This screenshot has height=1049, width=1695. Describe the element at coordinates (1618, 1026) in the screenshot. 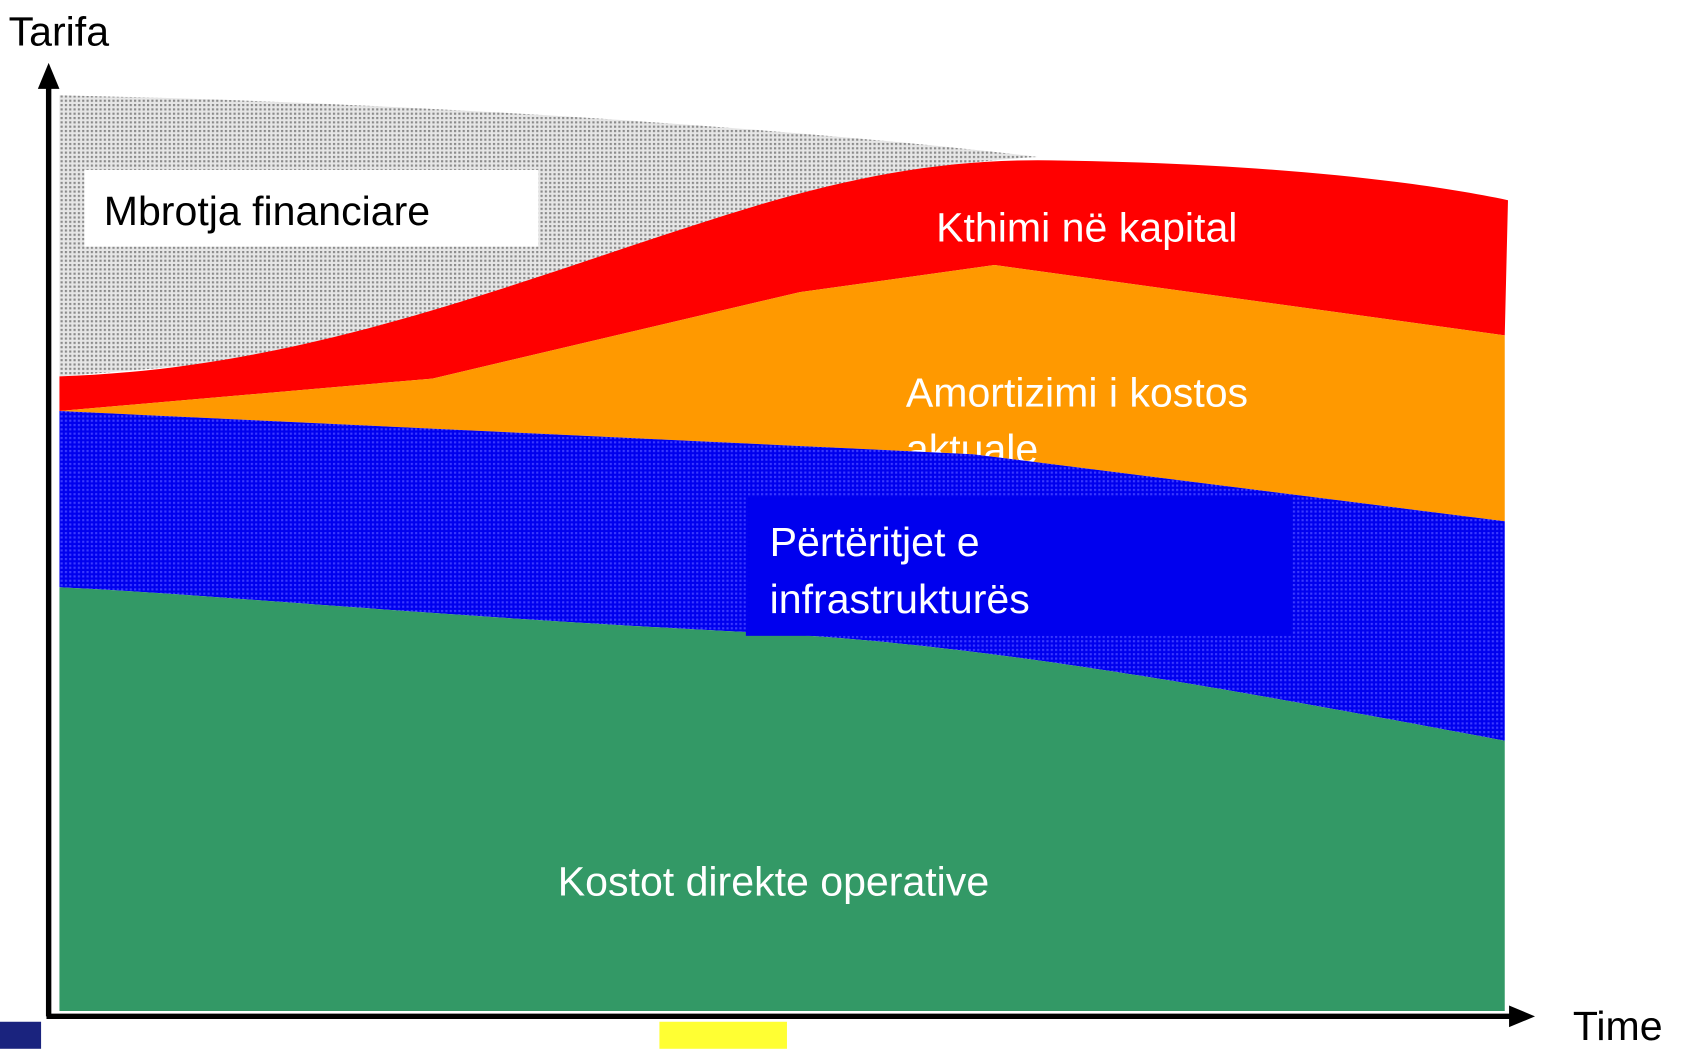

I see `x-axis-label: Time` at that location.